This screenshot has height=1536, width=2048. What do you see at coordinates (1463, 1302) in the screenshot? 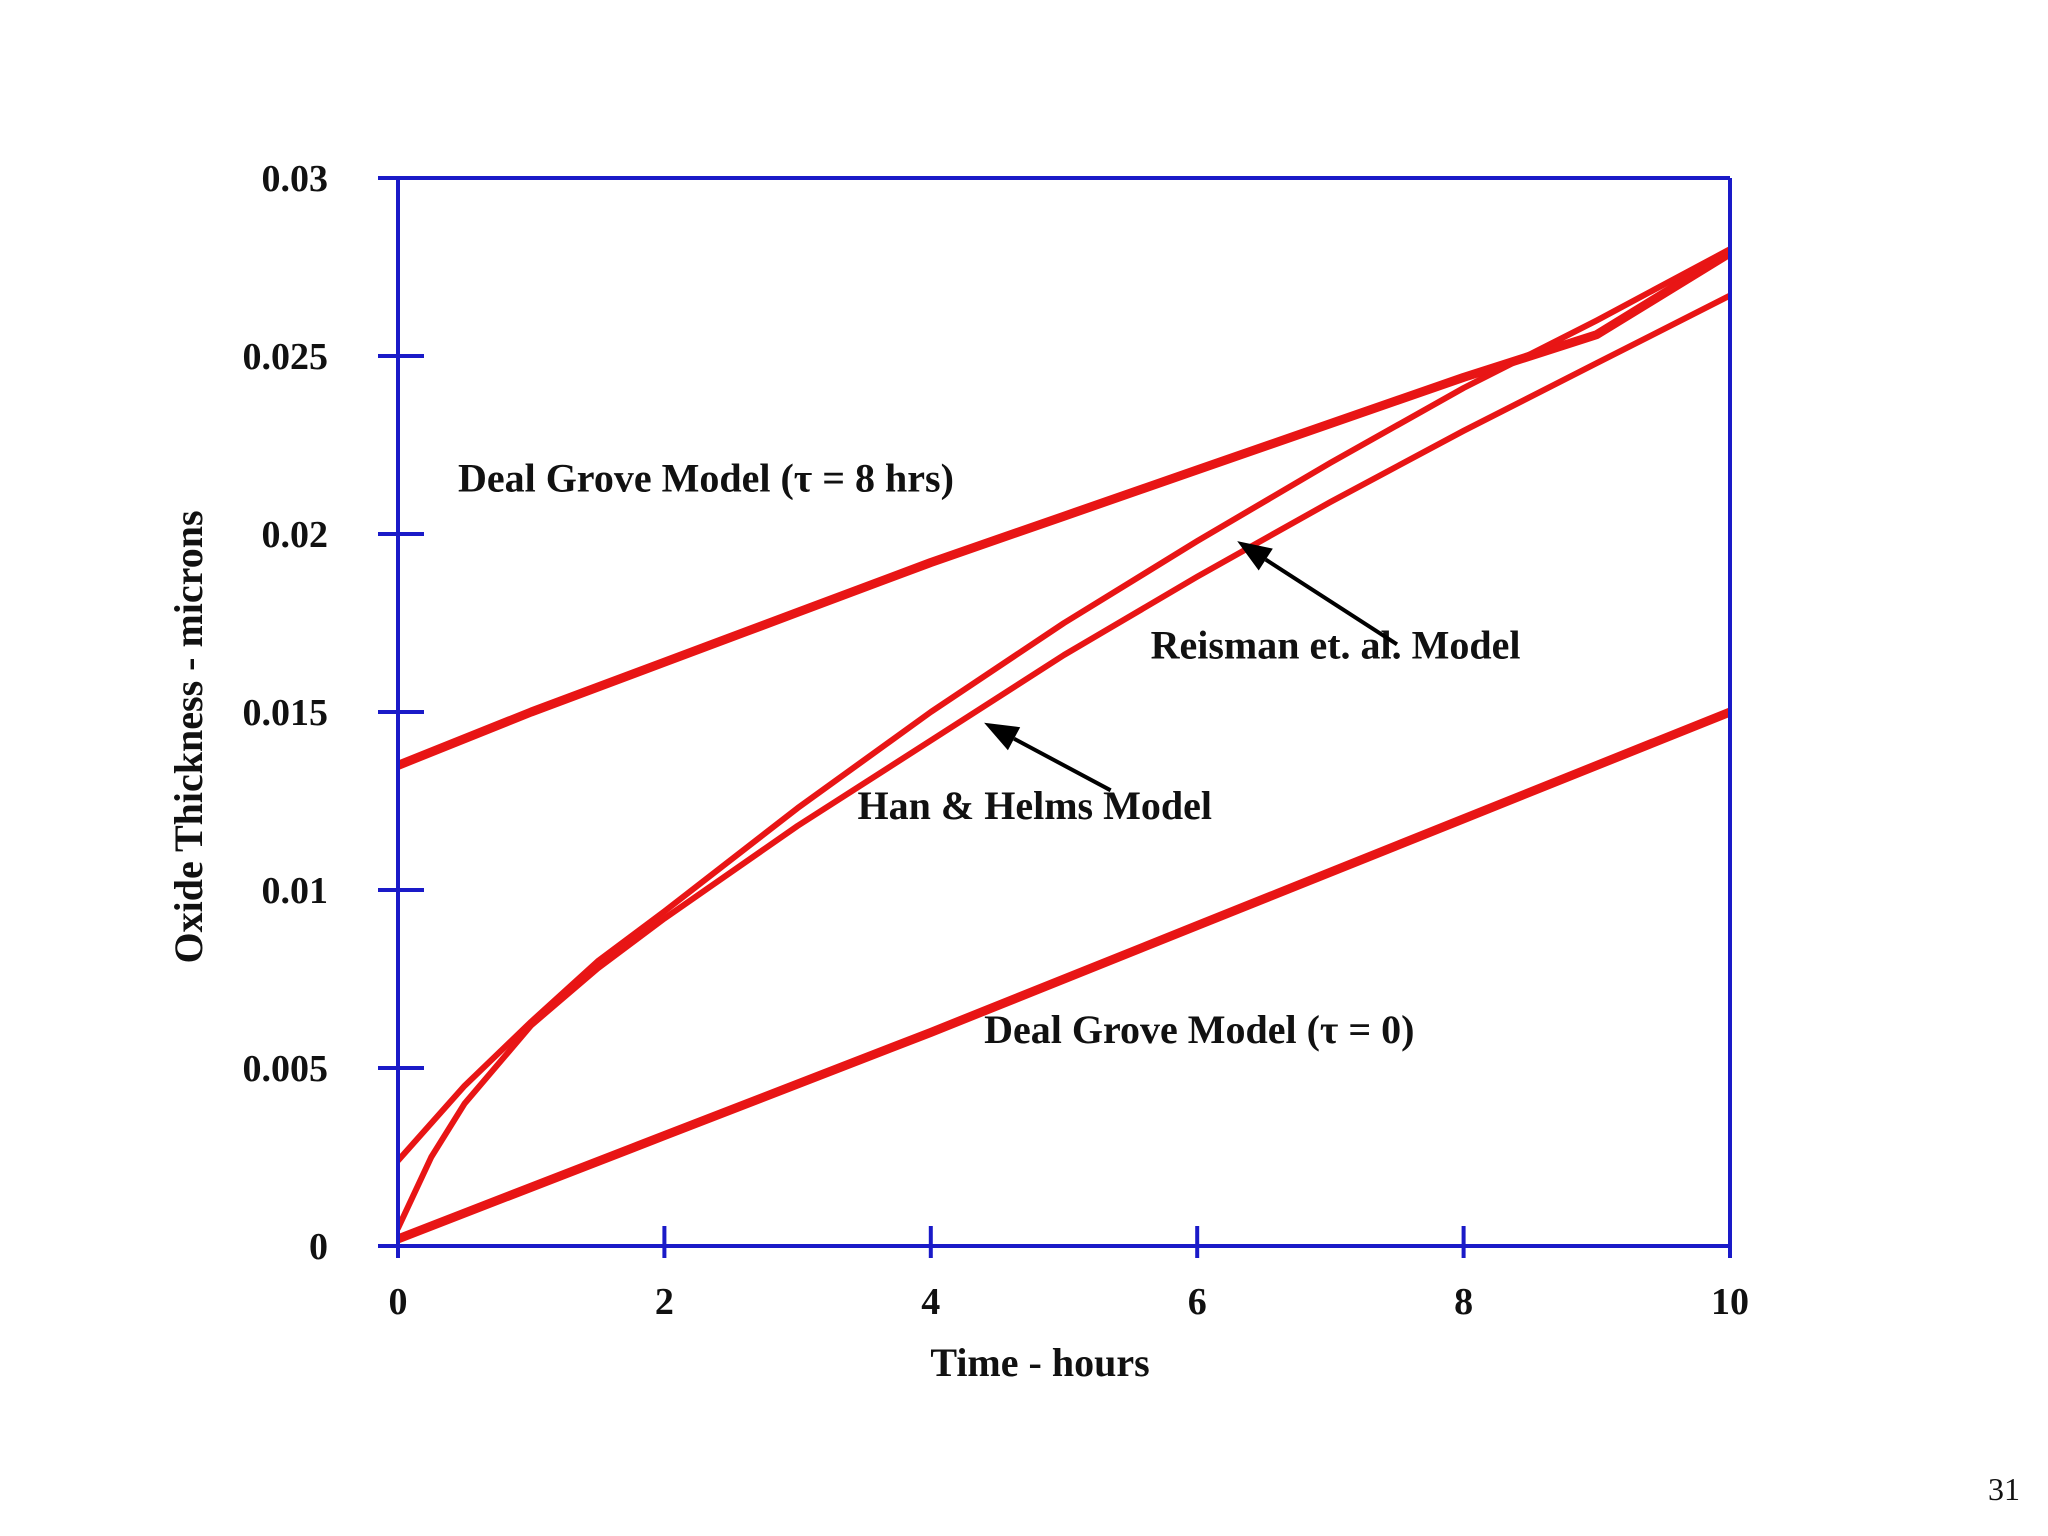
I see `x-tick-label: 8` at bounding box center [1463, 1302].